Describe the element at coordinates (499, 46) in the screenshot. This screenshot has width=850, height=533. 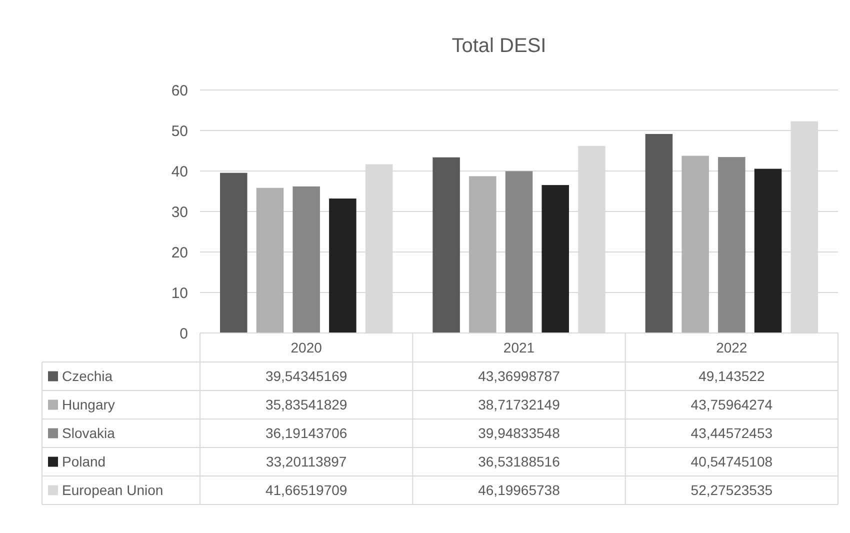
I see `chart-title: Total DESI` at that location.